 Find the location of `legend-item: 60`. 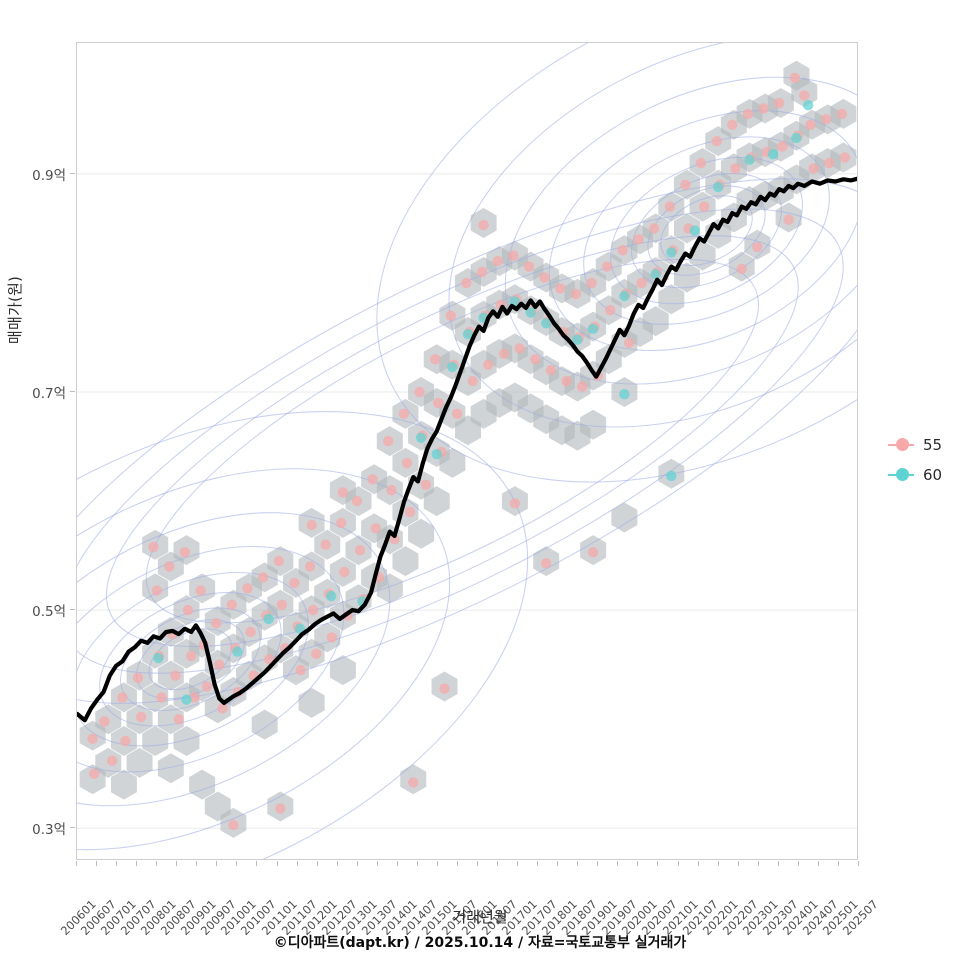

legend-item: 60 is located at coordinates (915, 475).